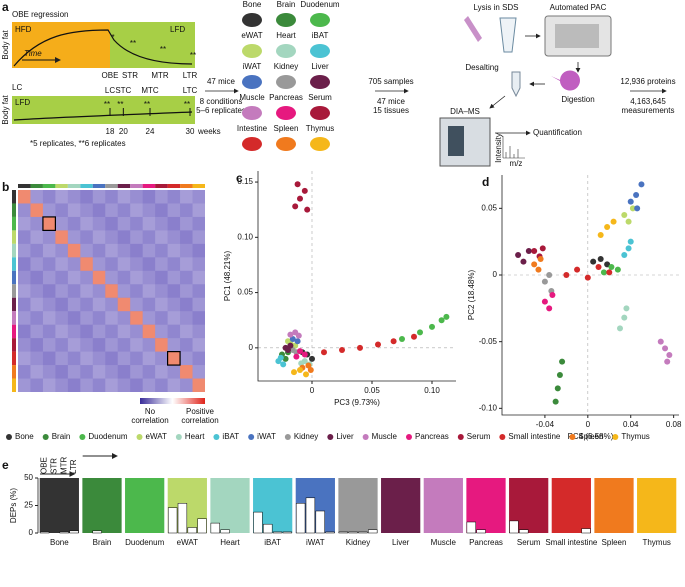  I want to click on condition-label: MTC, so click(150, 90).